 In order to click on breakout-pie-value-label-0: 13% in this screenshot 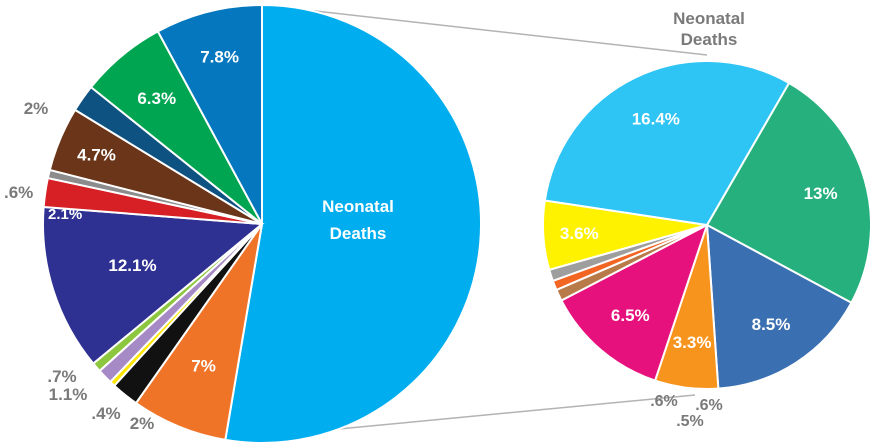, I will do `click(821, 193)`.